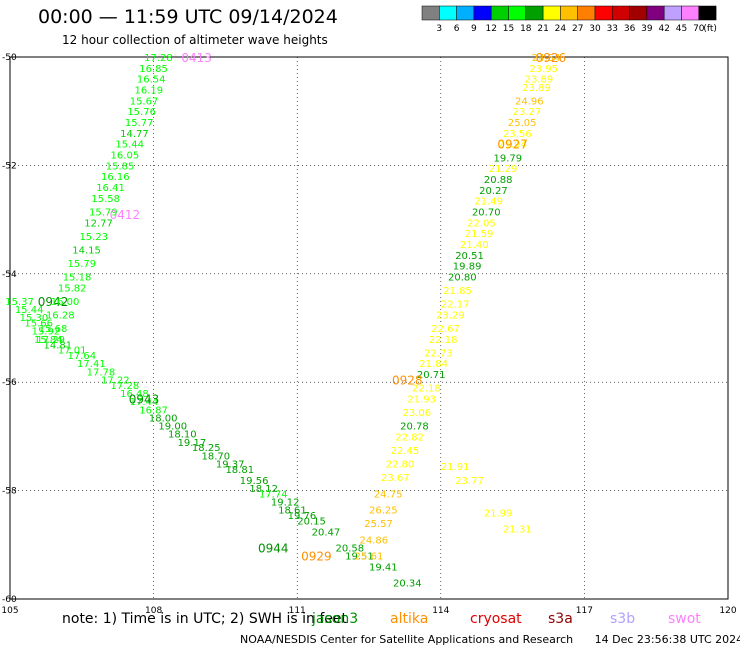 This screenshot has width=740, height=650. I want to click on wave-height-point: 24.54, so click(546, 58).